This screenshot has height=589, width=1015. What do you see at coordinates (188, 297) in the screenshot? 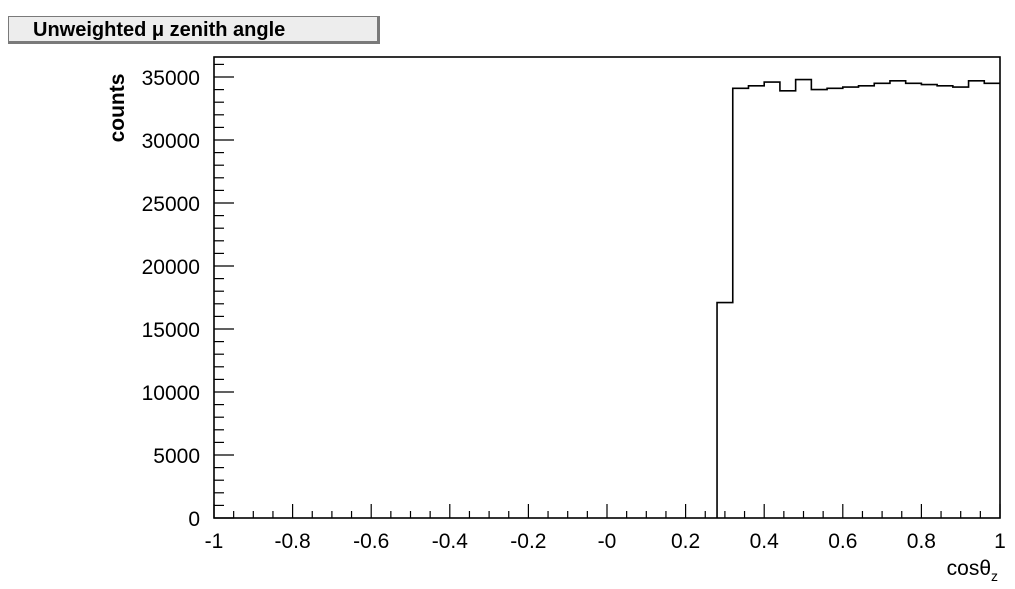
I see `y-axis-ticks: 0 5000 10000 15000 20000 25000 30000 35000` at bounding box center [188, 297].